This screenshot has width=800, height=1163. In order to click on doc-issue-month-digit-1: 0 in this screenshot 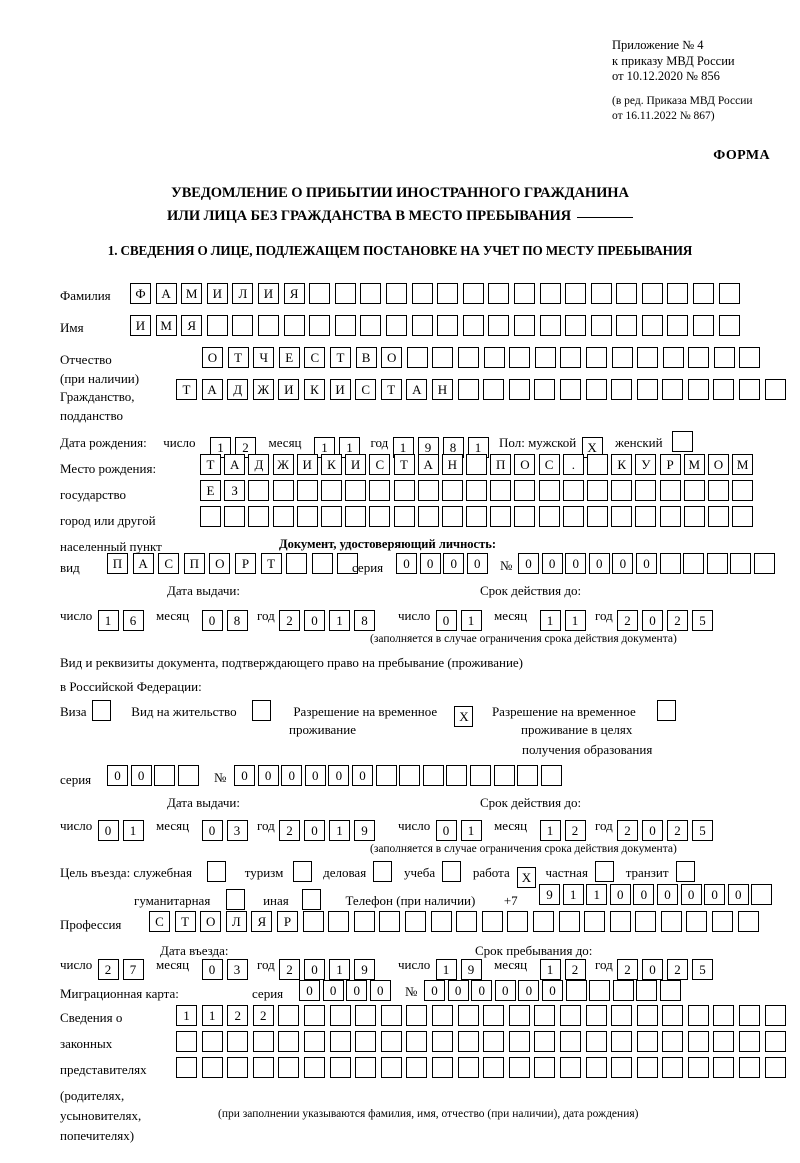, I will do `click(212, 620)`.